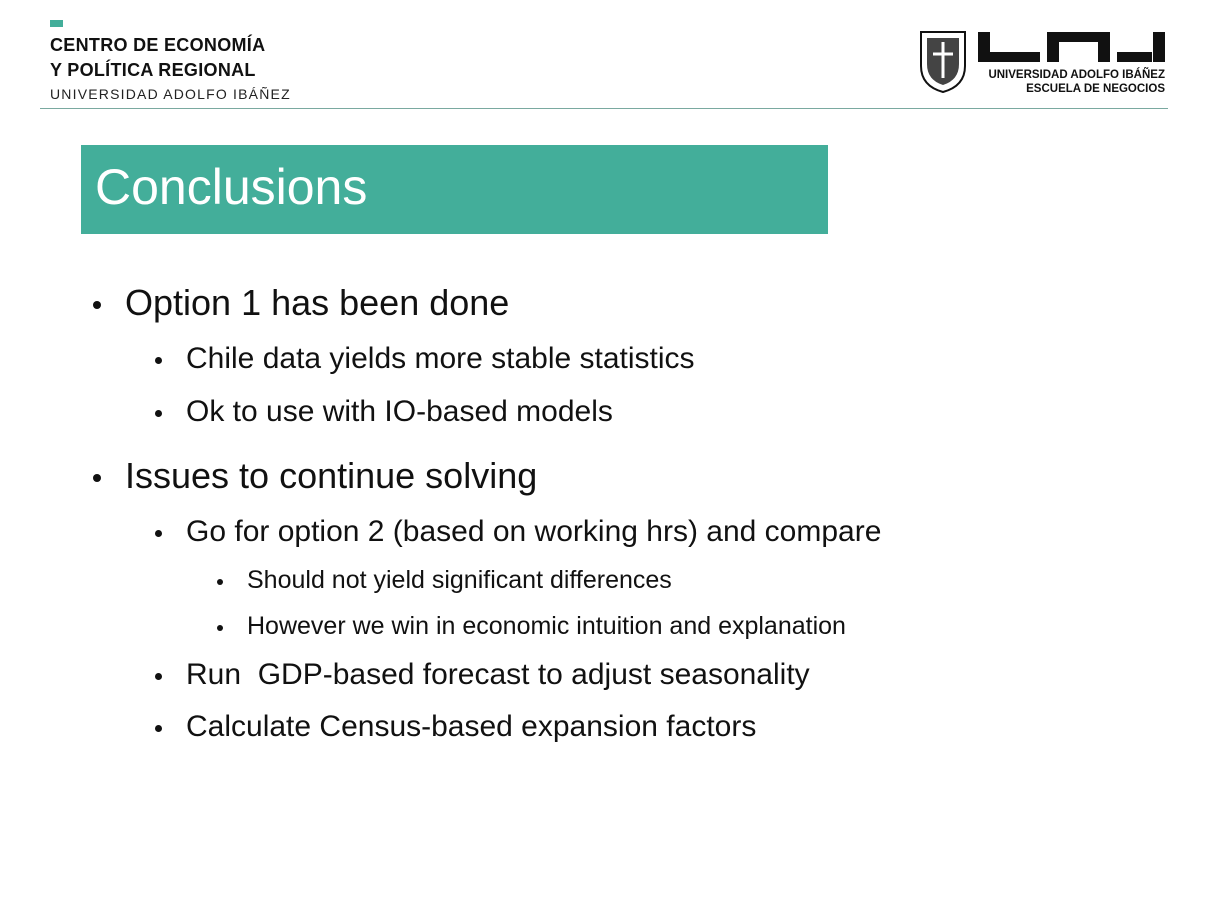 This screenshot has width=1213, height=910. Describe the element at coordinates (1141, 47) in the screenshot. I see `logo-i` at that location.